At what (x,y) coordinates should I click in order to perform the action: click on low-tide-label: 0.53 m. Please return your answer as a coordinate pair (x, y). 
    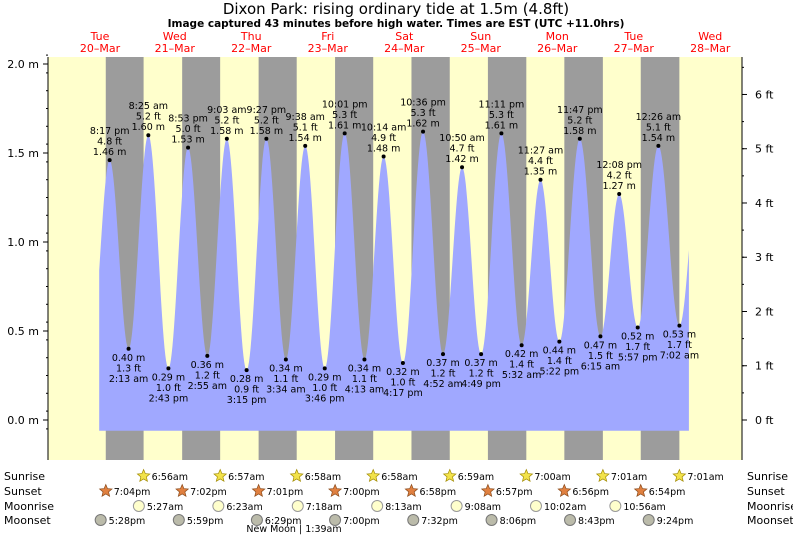
    Looking at the image, I should click on (679, 335).